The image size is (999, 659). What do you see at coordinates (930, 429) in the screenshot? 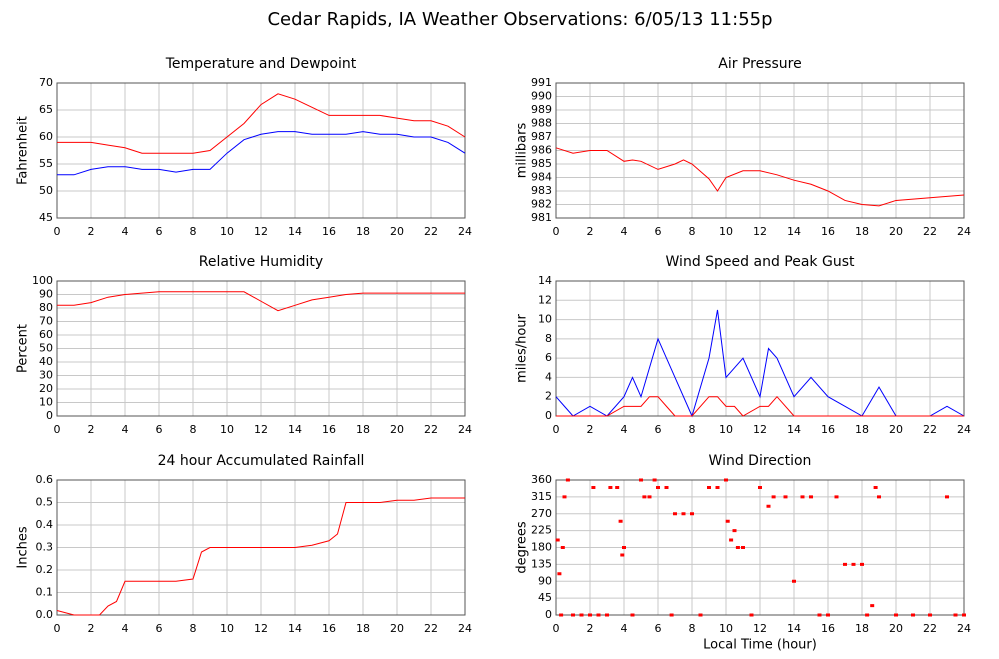
I see `x-tick-label: 22` at bounding box center [930, 429].